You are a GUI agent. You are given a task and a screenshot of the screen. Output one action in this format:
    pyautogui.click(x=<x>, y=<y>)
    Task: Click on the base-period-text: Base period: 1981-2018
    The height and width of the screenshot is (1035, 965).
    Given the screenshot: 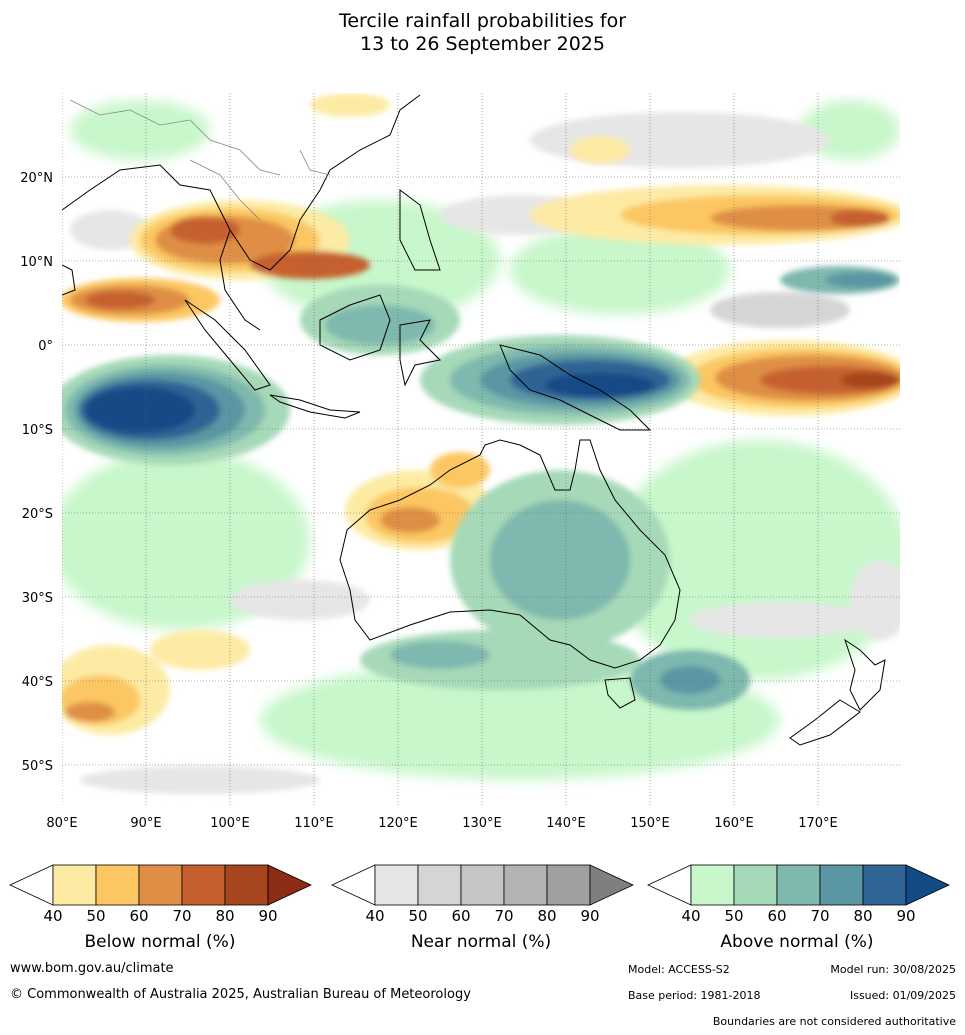 What is the action you would take?
    pyautogui.click(x=694, y=995)
    